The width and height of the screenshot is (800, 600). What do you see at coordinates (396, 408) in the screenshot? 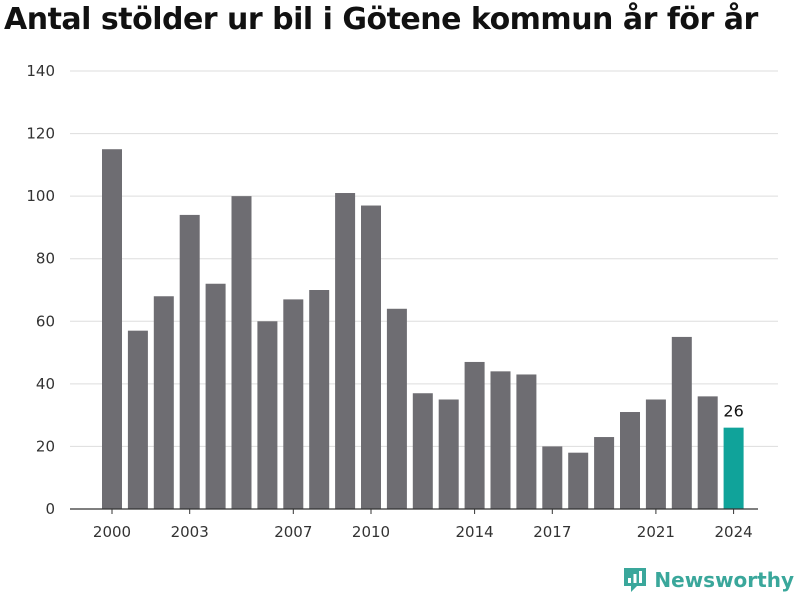
I see `bar-2011` at bounding box center [396, 408].